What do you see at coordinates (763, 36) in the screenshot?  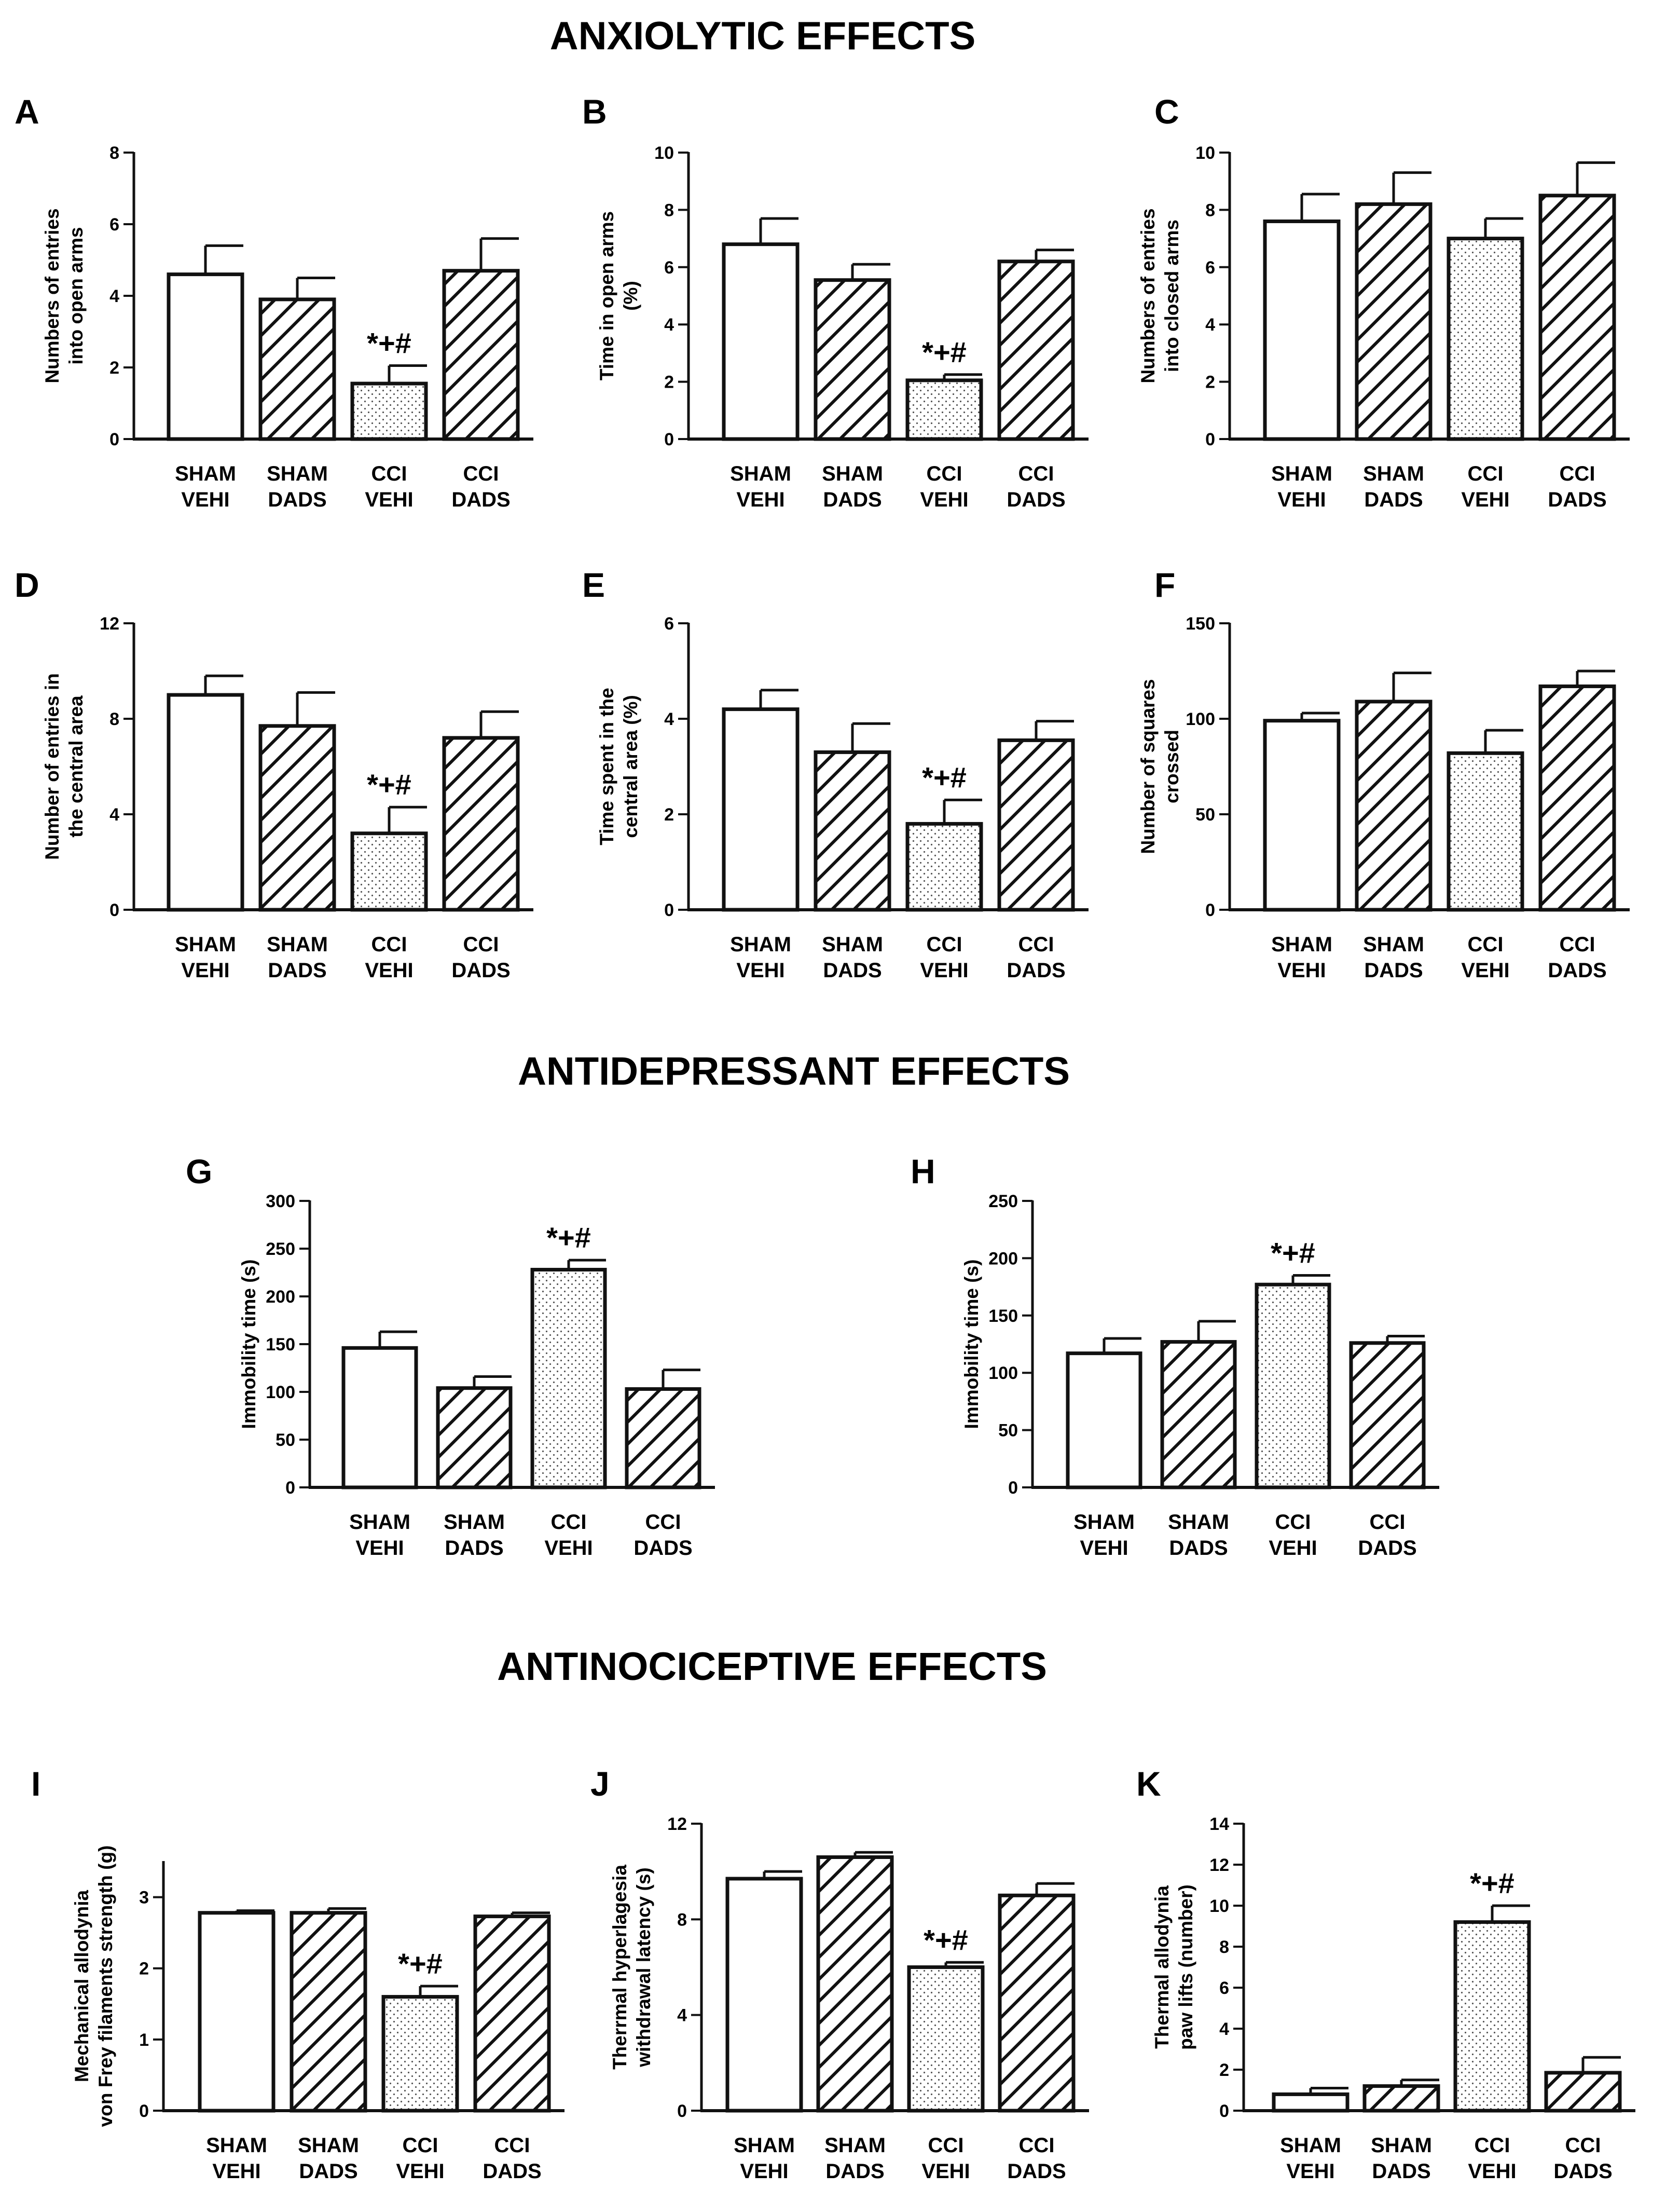 I see `section-title-anxiolytic: ANXIOLYTIC EFFECTS` at bounding box center [763, 36].